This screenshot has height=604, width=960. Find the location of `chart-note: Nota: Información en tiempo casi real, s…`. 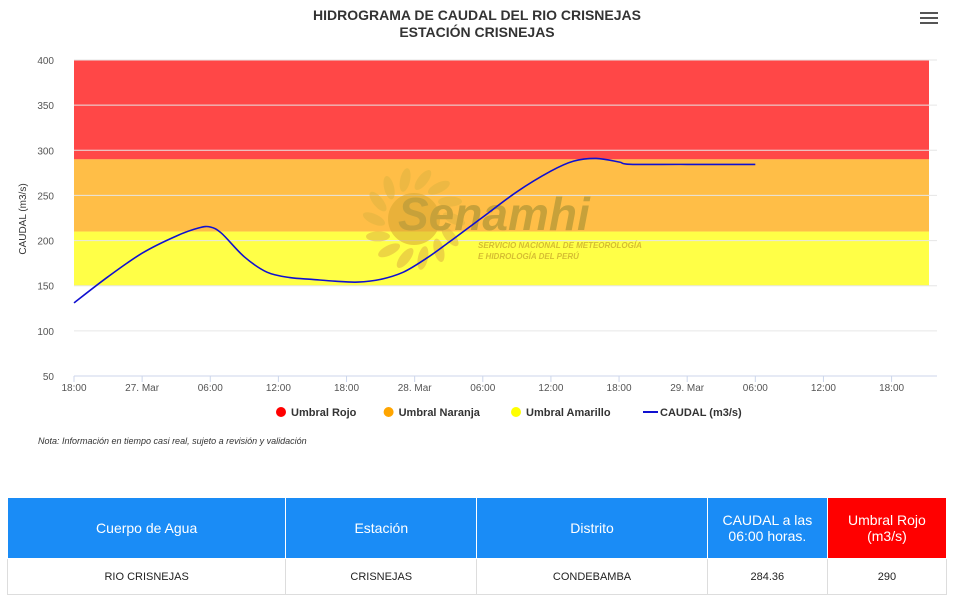

chart-note: Nota: Información en tiempo casi real, s… is located at coordinates (172, 441).